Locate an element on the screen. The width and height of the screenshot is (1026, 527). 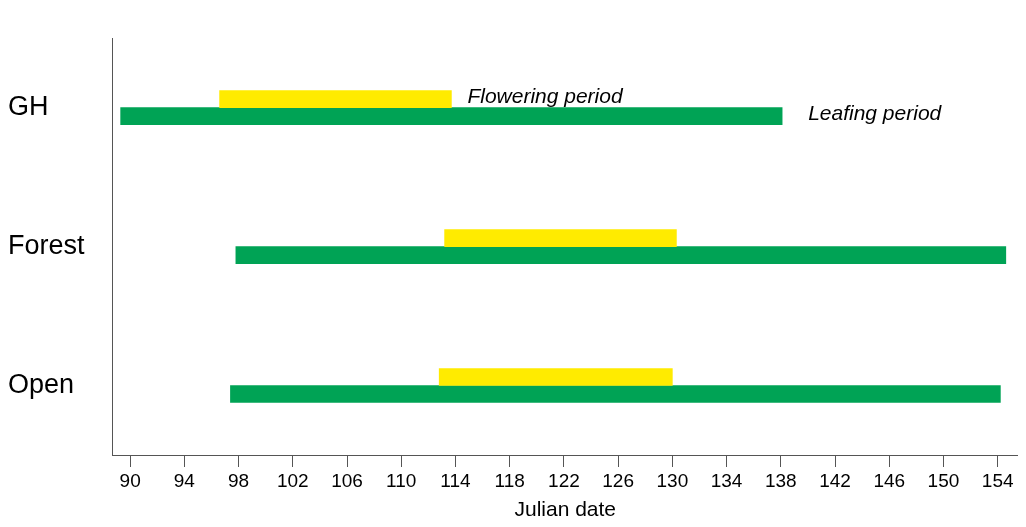
x-tick-label: 94 is located at coordinates (184, 480).